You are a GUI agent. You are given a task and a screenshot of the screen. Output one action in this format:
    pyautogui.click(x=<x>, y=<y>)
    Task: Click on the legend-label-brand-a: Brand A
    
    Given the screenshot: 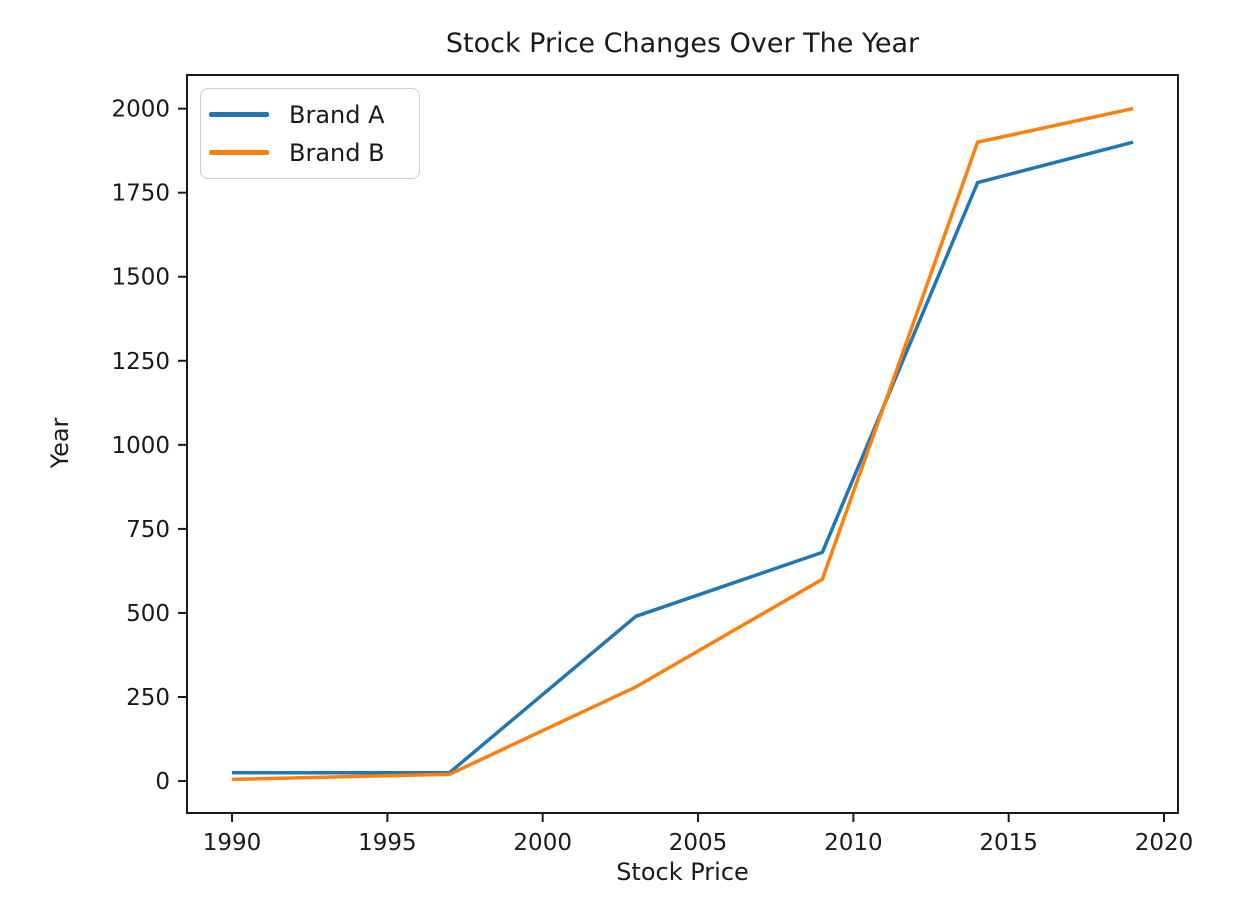 What is the action you would take?
    pyautogui.click(x=337, y=114)
    